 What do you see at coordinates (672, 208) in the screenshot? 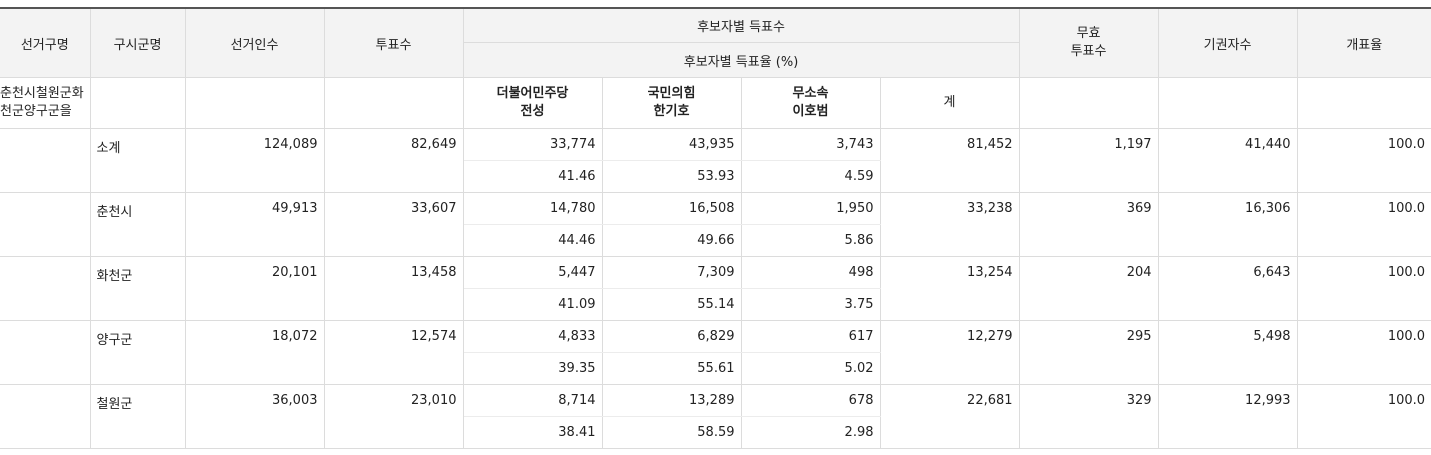
I see `candidate-votes-cell: 16,508` at bounding box center [672, 208].